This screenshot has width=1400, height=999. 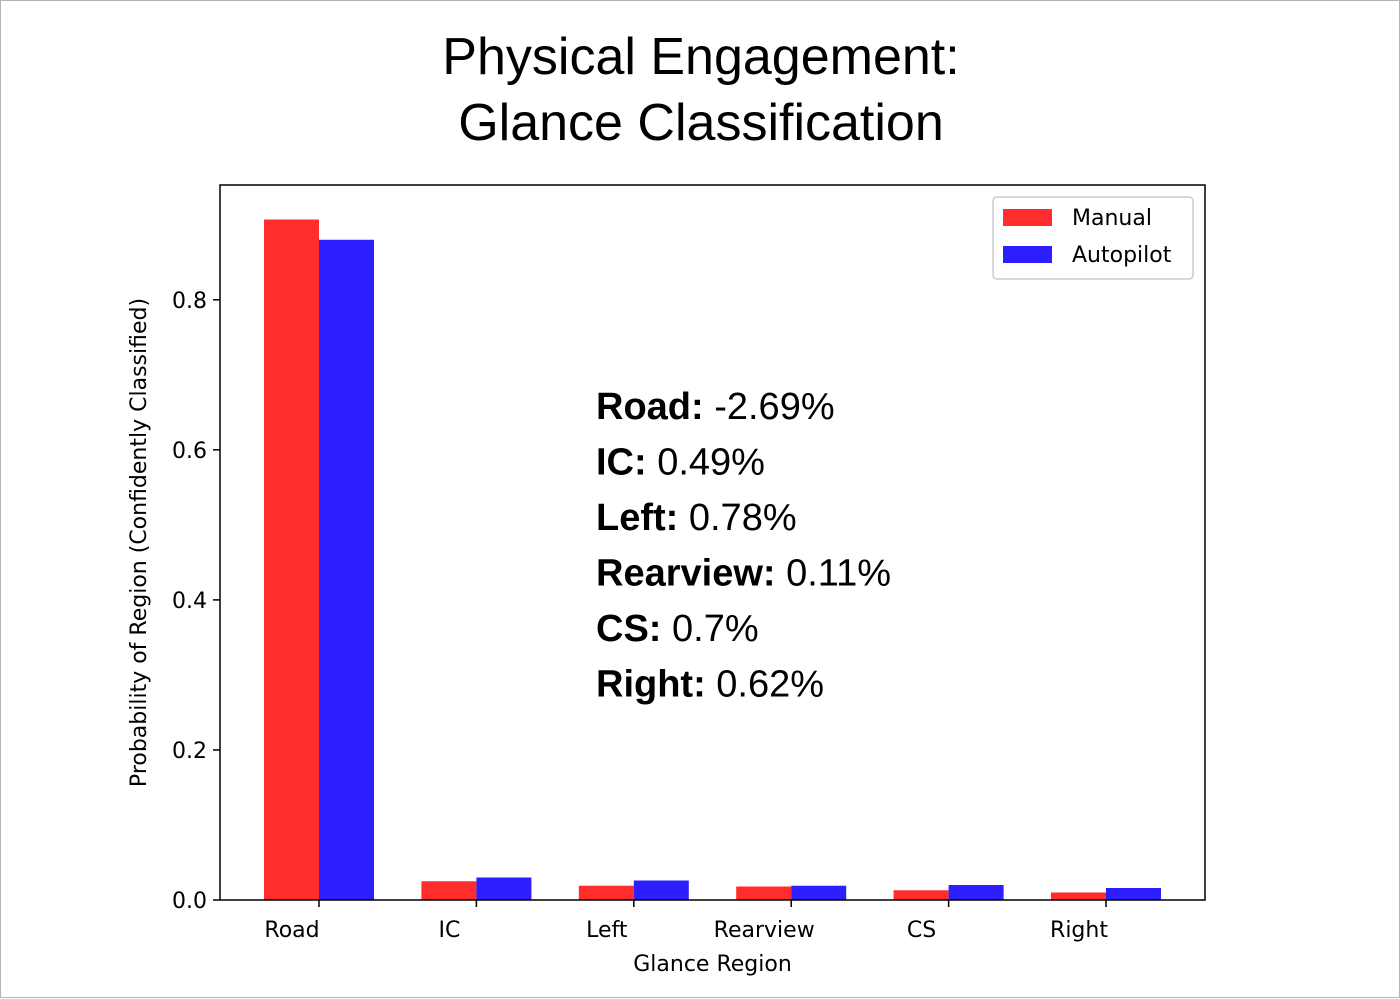 What do you see at coordinates (1079, 930) in the screenshot?
I see `x-tick-label: Right` at bounding box center [1079, 930].